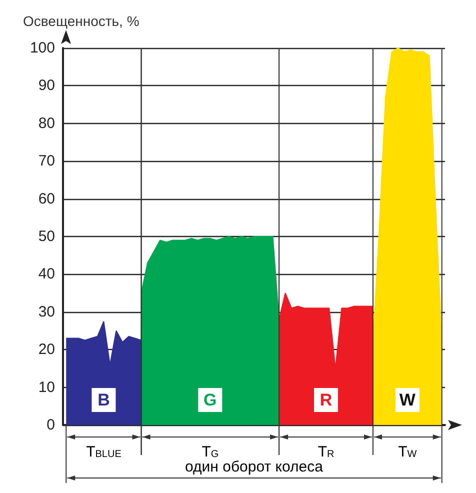  What do you see at coordinates (104, 452) in the screenshot?
I see `text: TBLUE` at bounding box center [104, 452].